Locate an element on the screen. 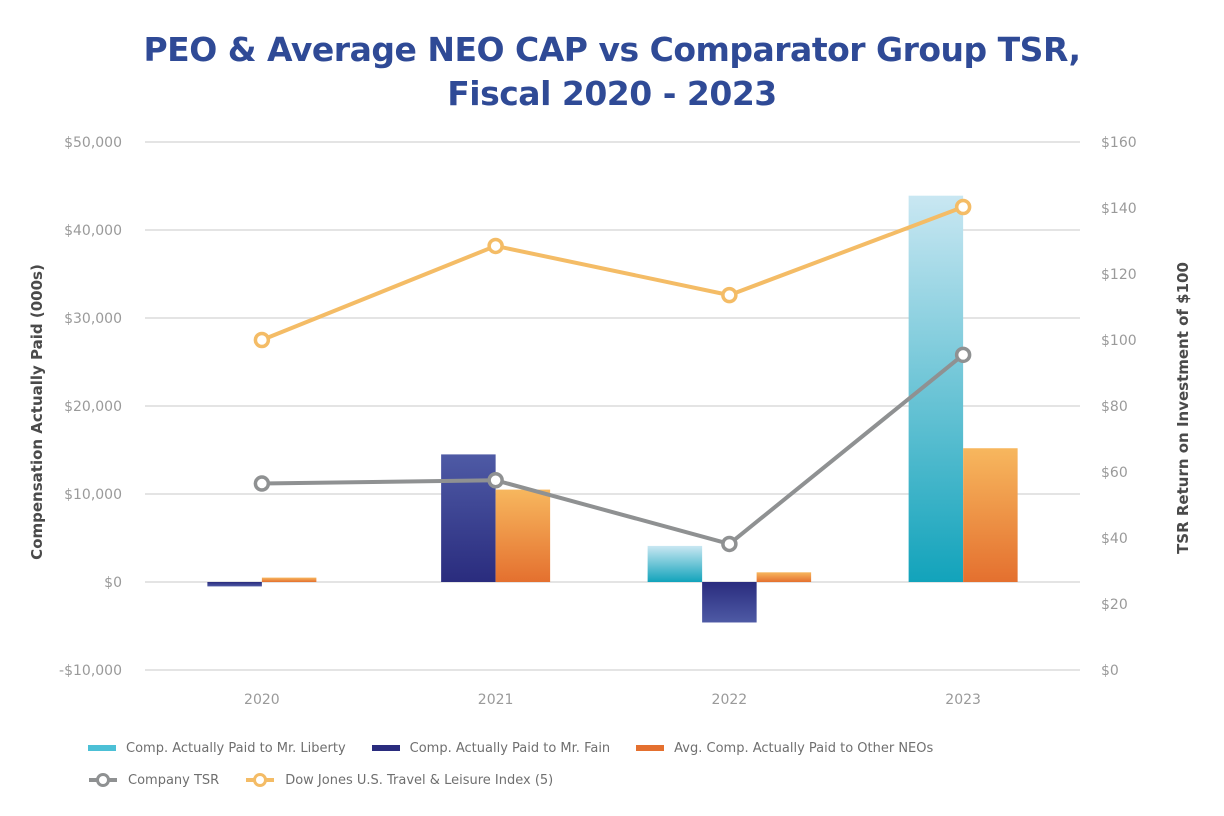 This screenshot has width=1224, height=816. bar-fain-2021 is located at coordinates (468, 518).